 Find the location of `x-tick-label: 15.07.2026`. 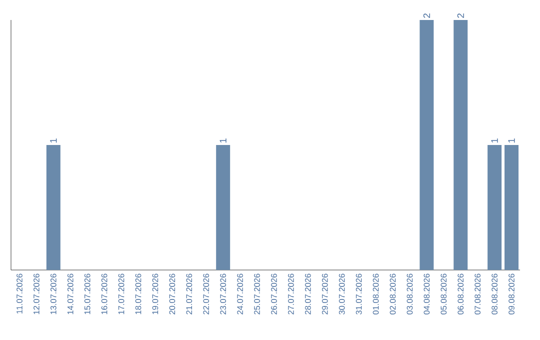

x-tick-label: 15.07.2026 is located at coordinates (87, 294).